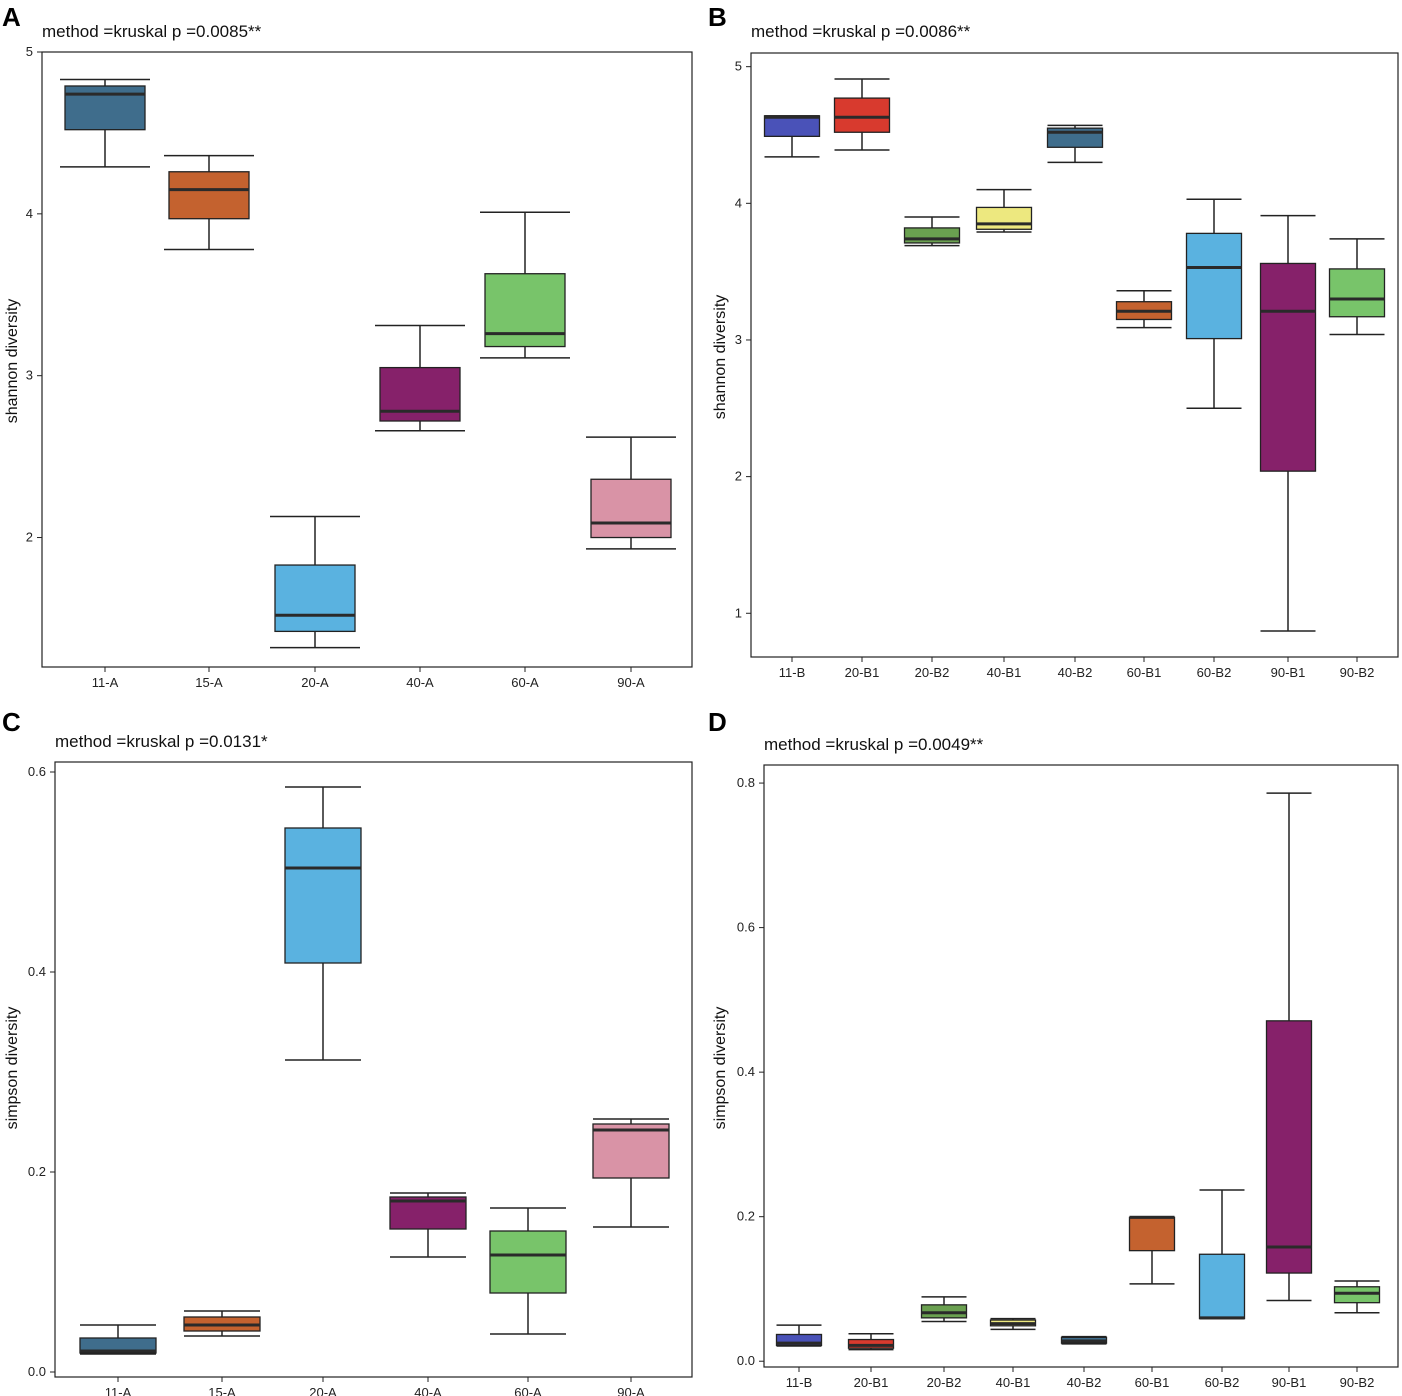 The width and height of the screenshot is (1402, 1396). Describe the element at coordinates (862, 115) in the screenshot. I see `box-20-b1` at that location.